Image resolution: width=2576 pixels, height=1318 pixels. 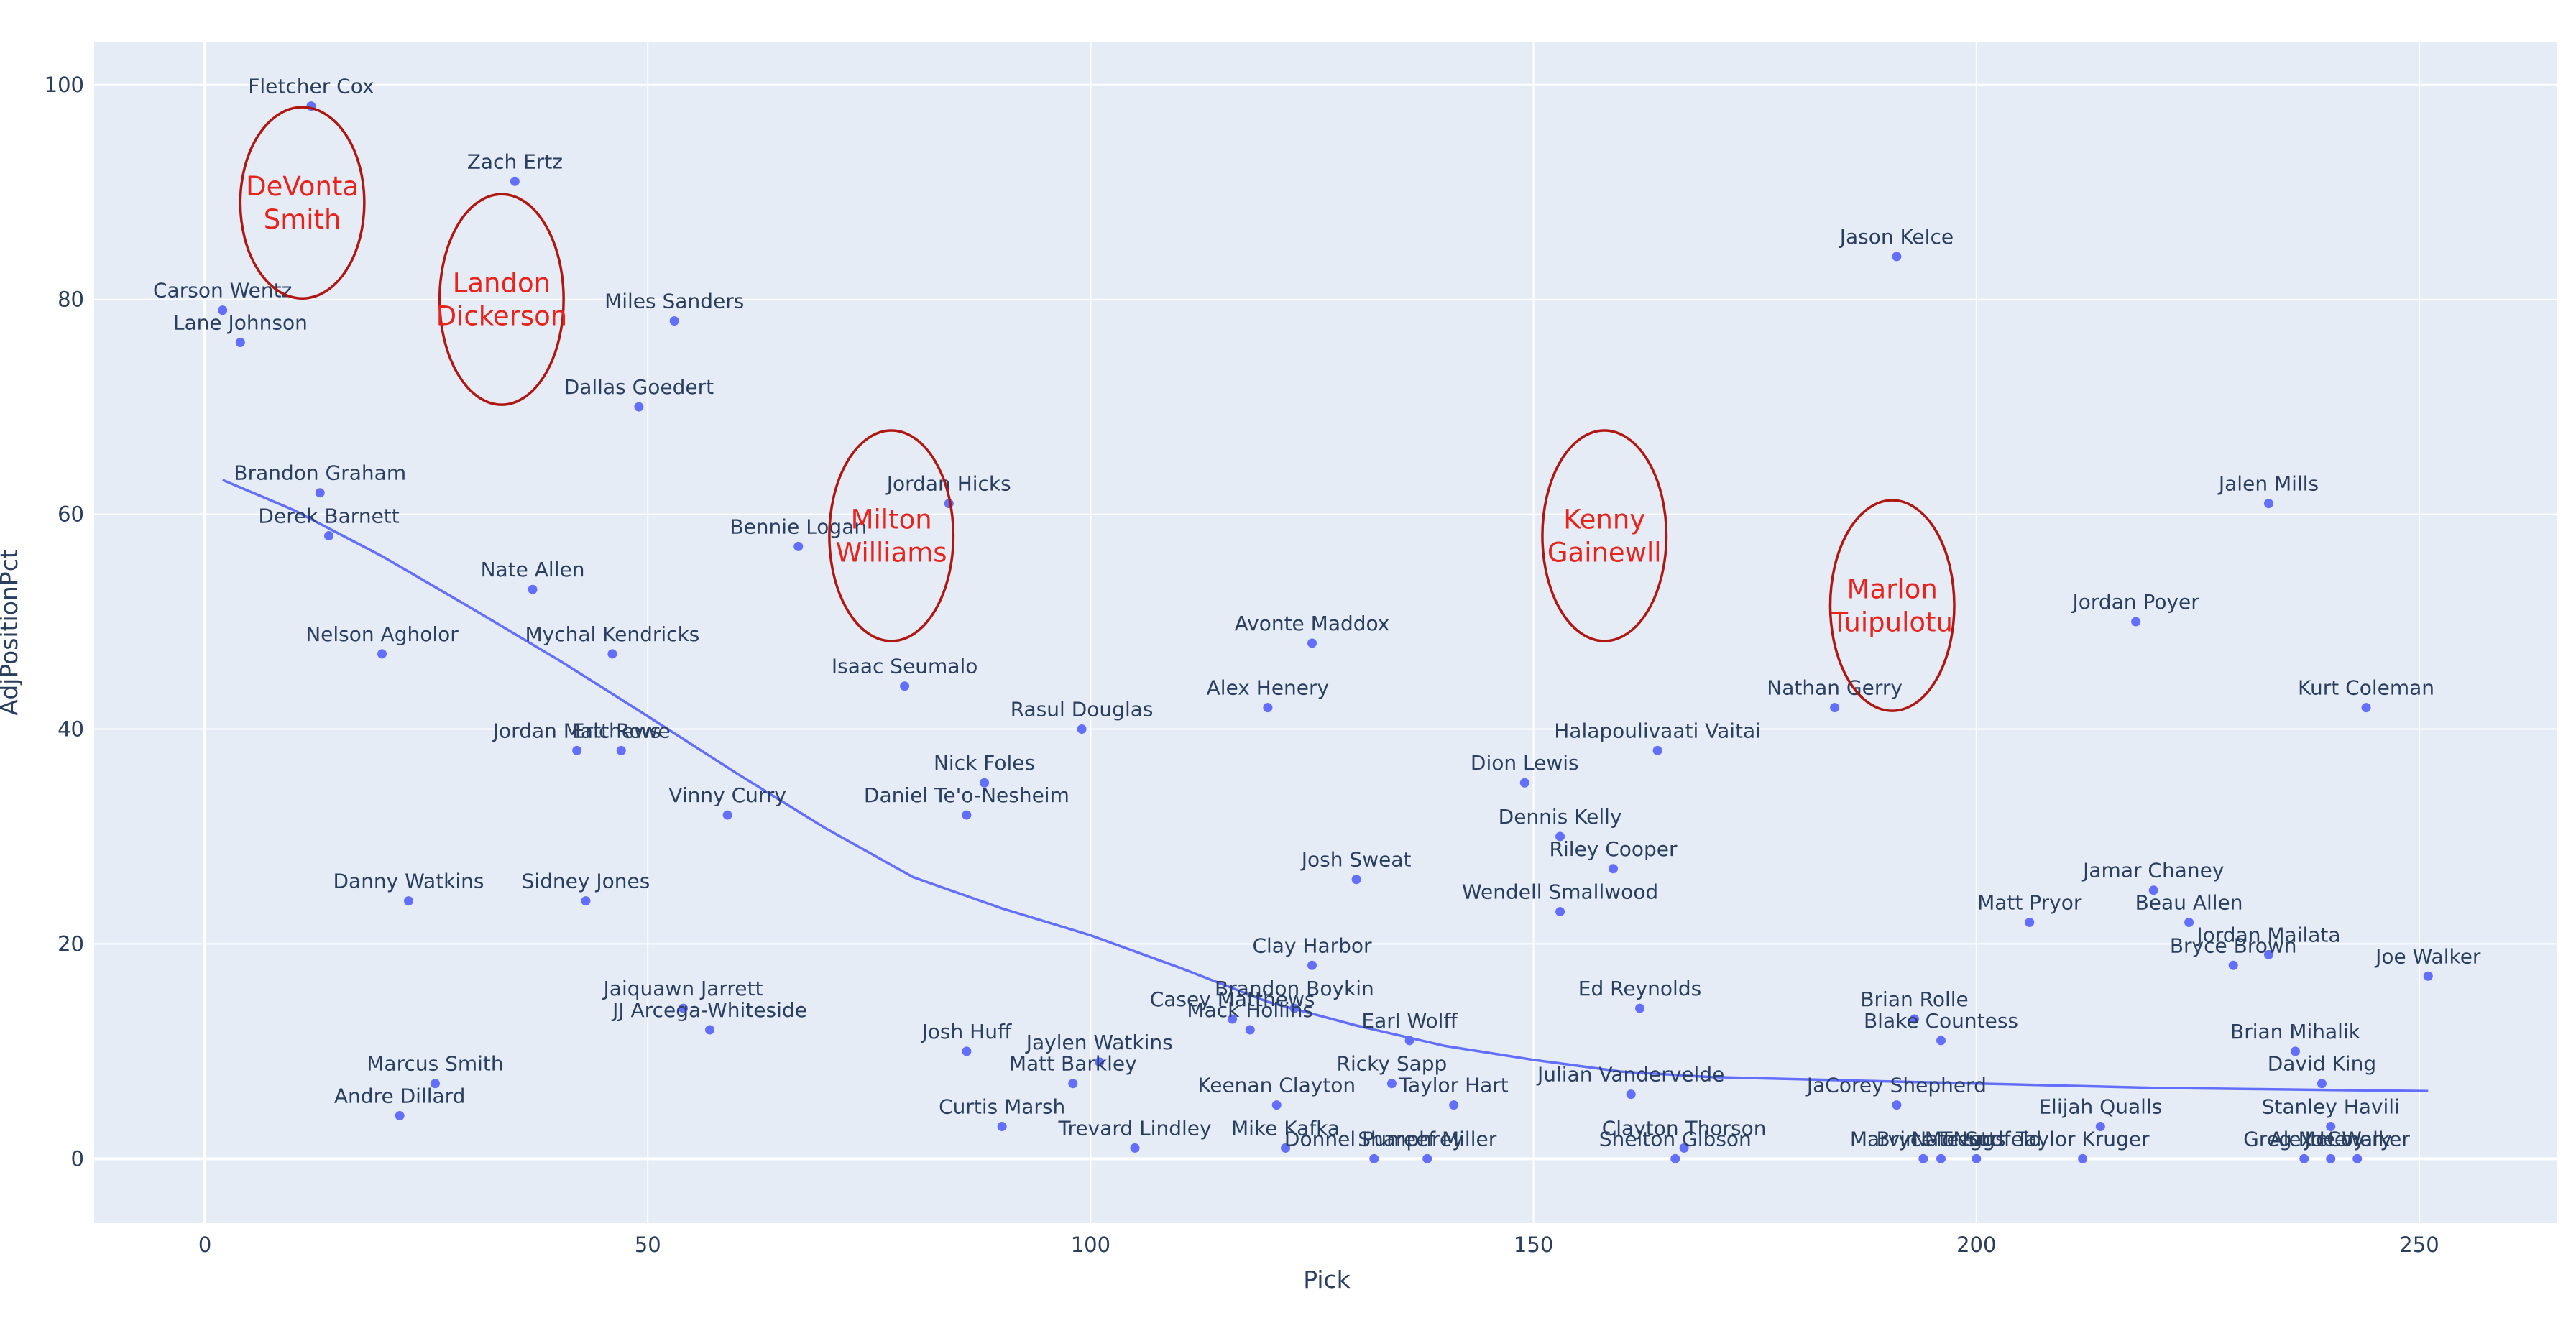 I want to click on point-label: Brandon Boykin, so click(x=1294, y=988).